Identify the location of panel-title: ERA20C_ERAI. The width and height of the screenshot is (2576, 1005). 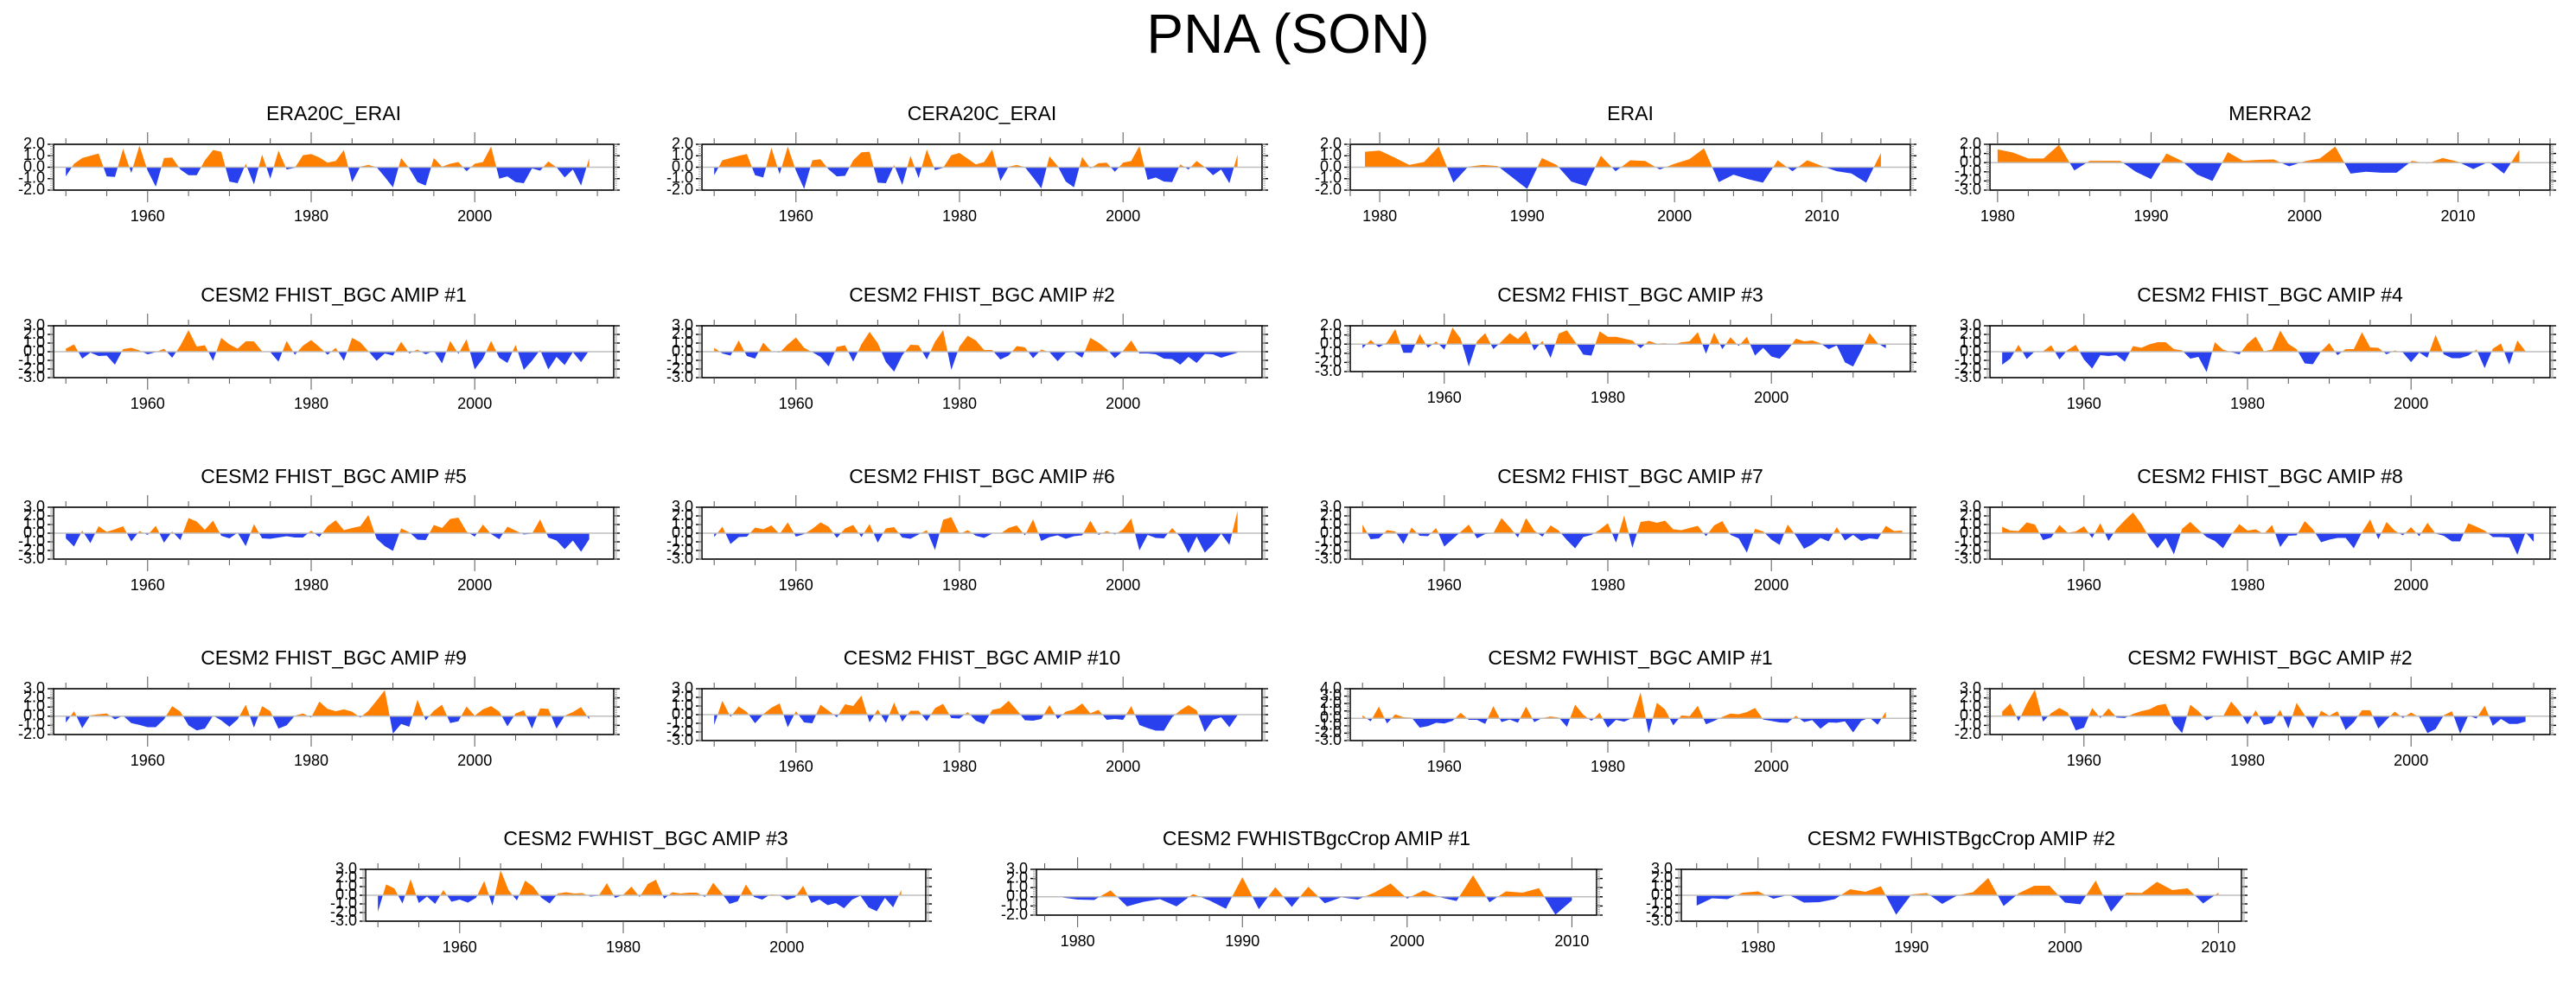
(333, 113).